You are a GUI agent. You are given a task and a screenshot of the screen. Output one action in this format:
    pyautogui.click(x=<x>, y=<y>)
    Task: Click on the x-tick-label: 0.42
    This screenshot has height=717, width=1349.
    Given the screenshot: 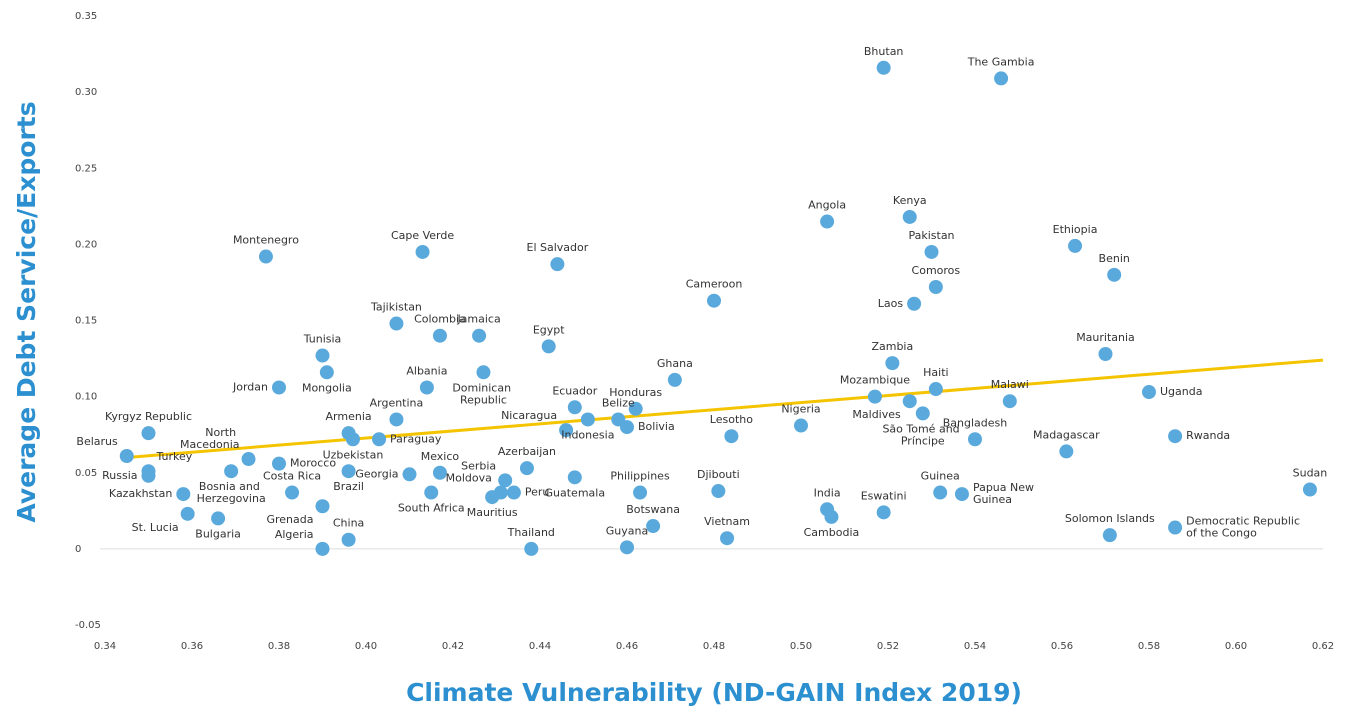 What is the action you would take?
    pyautogui.click(x=453, y=646)
    